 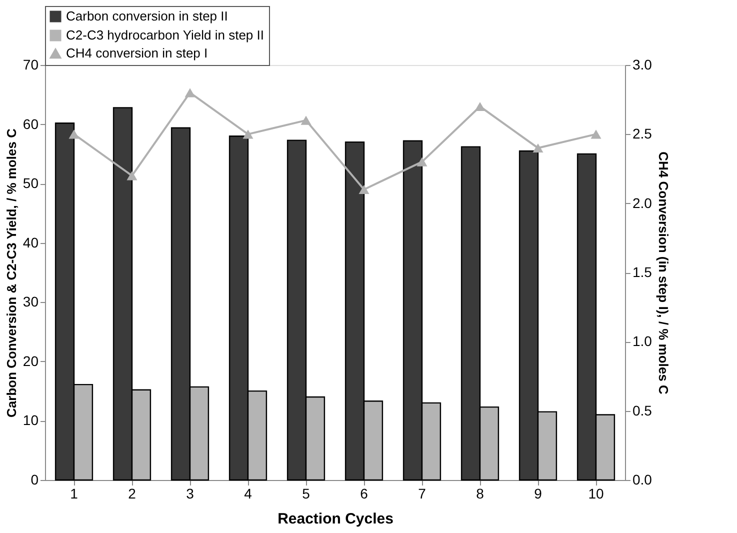 What do you see at coordinates (34, 480) in the screenshot?
I see `y-tick-label: 0` at bounding box center [34, 480].